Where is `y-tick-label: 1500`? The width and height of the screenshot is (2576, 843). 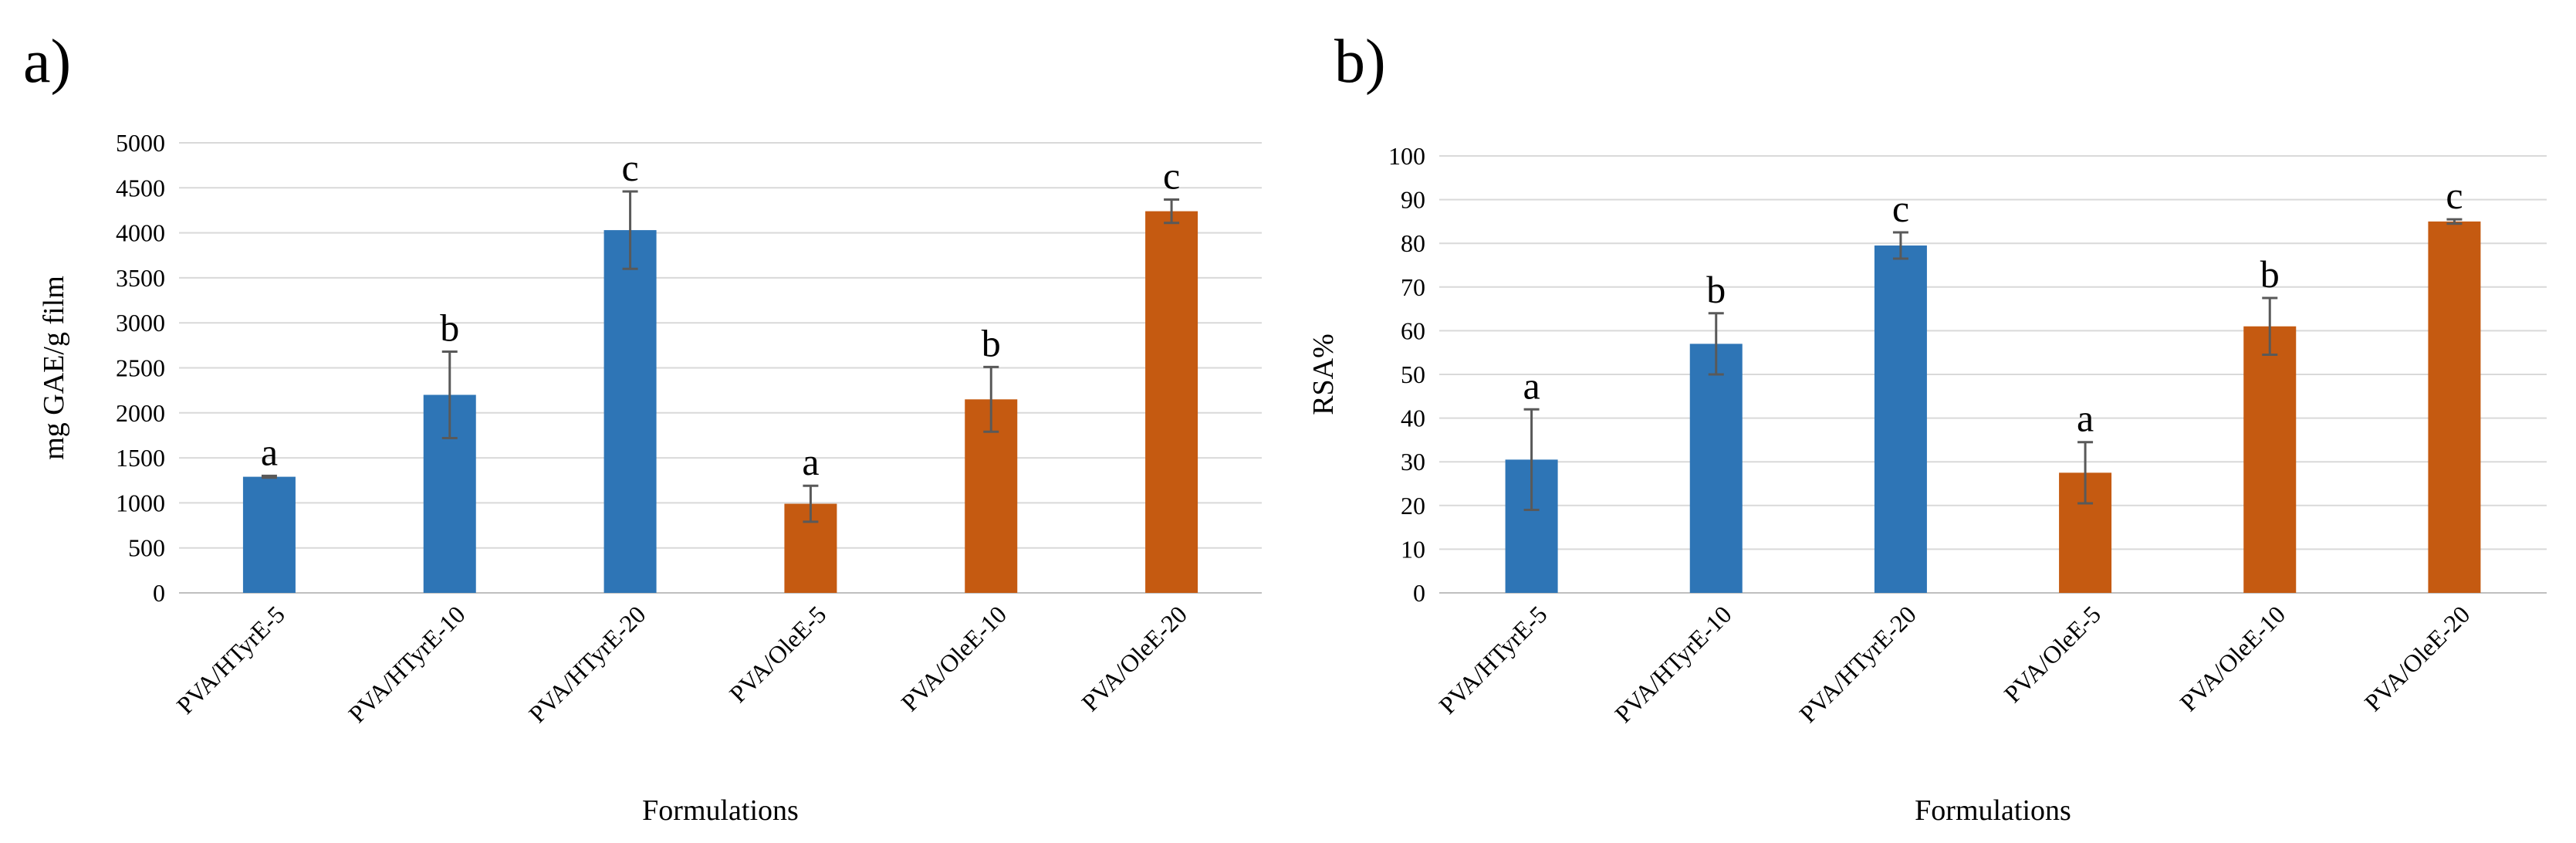
y-tick-label: 1500 is located at coordinates (140, 458).